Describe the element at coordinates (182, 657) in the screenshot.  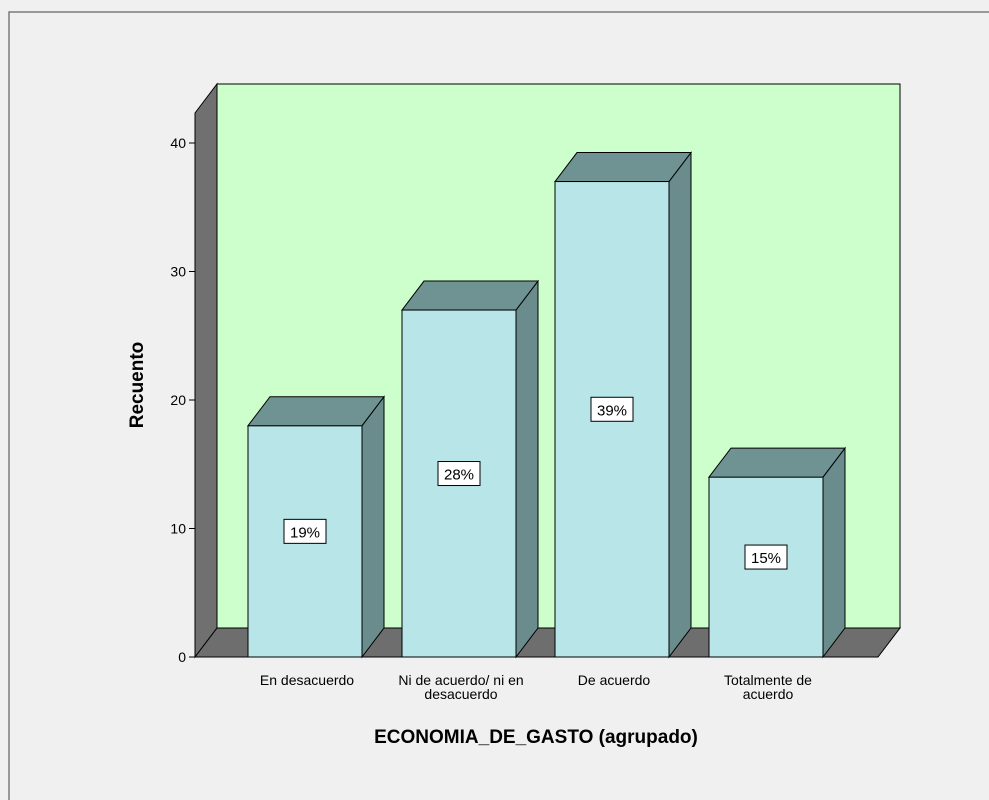
I see `y-tick-label: 0` at that location.